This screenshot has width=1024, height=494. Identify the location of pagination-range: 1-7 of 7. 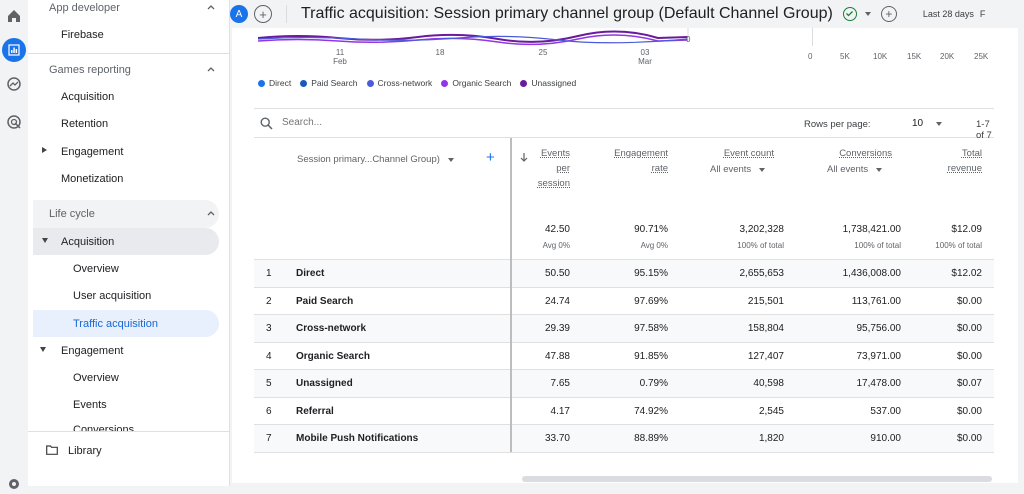
(984, 130).